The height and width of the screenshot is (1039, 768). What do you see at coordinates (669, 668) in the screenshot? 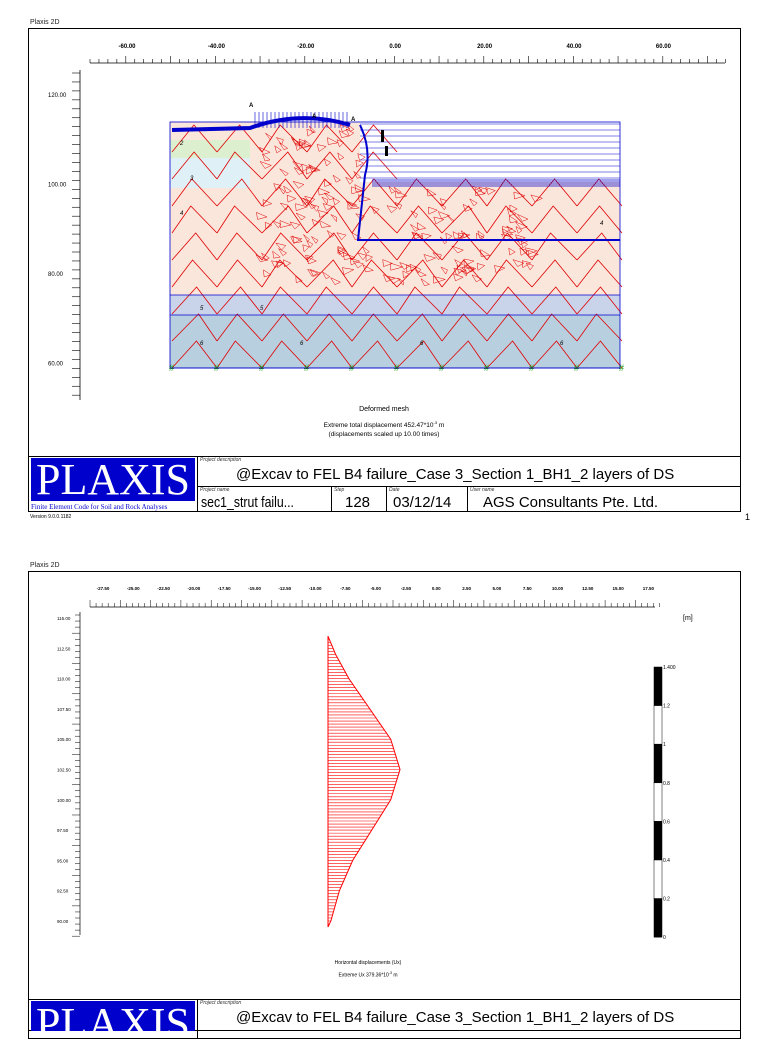
I see `legend-tick-label: 1.400` at bounding box center [669, 668].